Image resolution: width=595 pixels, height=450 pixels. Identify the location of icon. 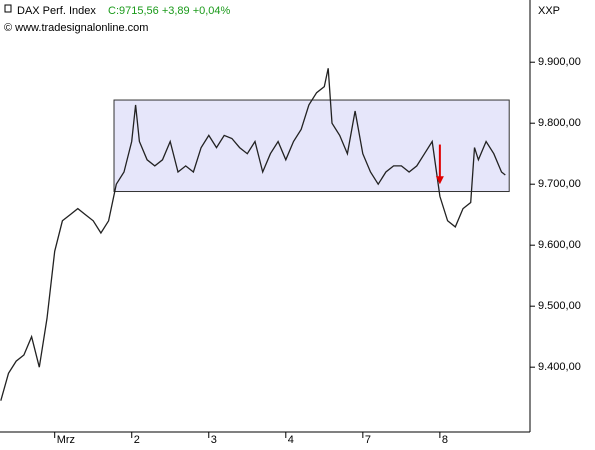
(8, 8).